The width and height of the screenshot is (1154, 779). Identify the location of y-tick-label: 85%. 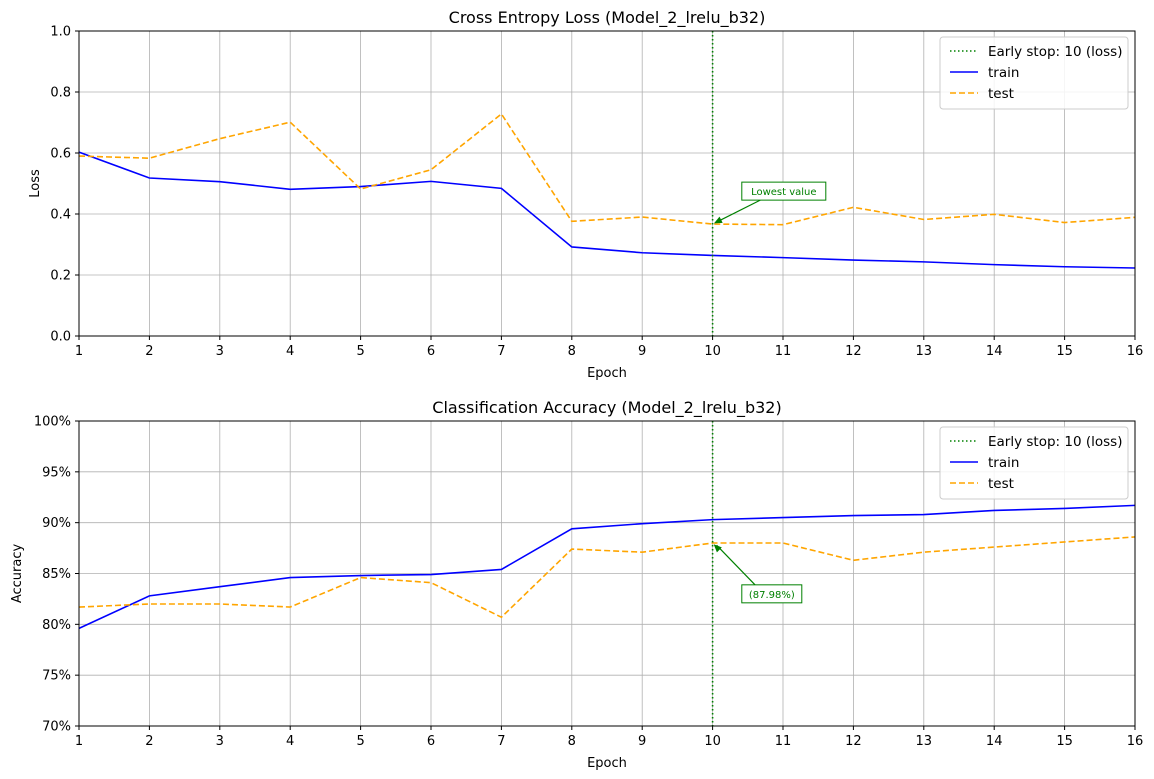
(56, 574).